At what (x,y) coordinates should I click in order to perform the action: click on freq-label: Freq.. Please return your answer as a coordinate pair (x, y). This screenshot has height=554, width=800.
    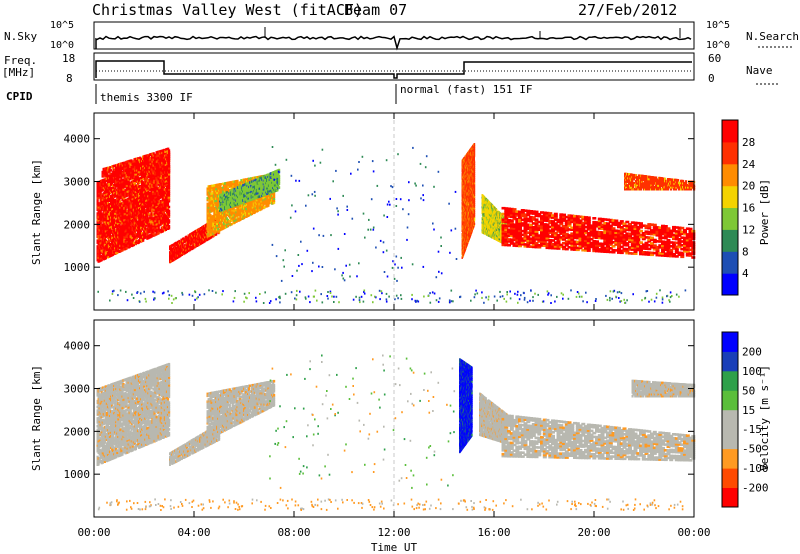
    Looking at the image, I should click on (20, 60).